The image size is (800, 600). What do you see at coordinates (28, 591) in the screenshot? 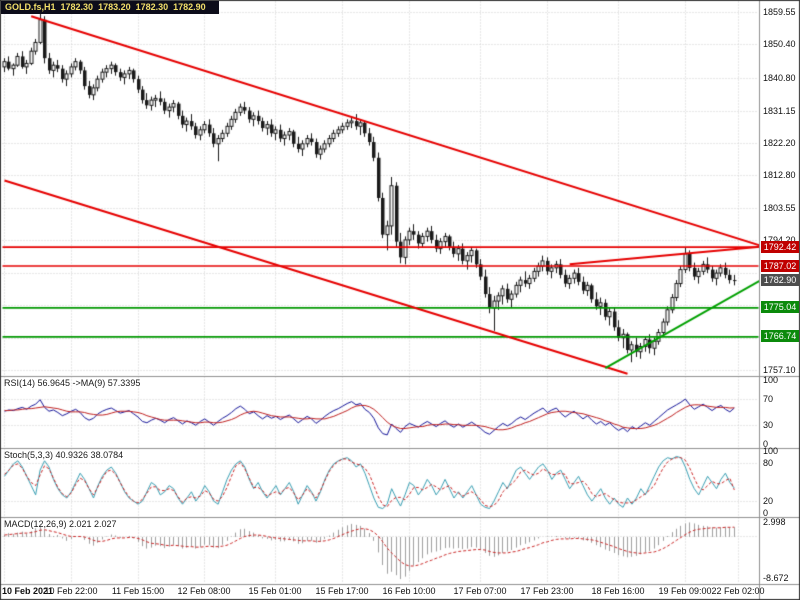
I see `time-axis-label: 10 Feb 2021` at bounding box center [28, 591].